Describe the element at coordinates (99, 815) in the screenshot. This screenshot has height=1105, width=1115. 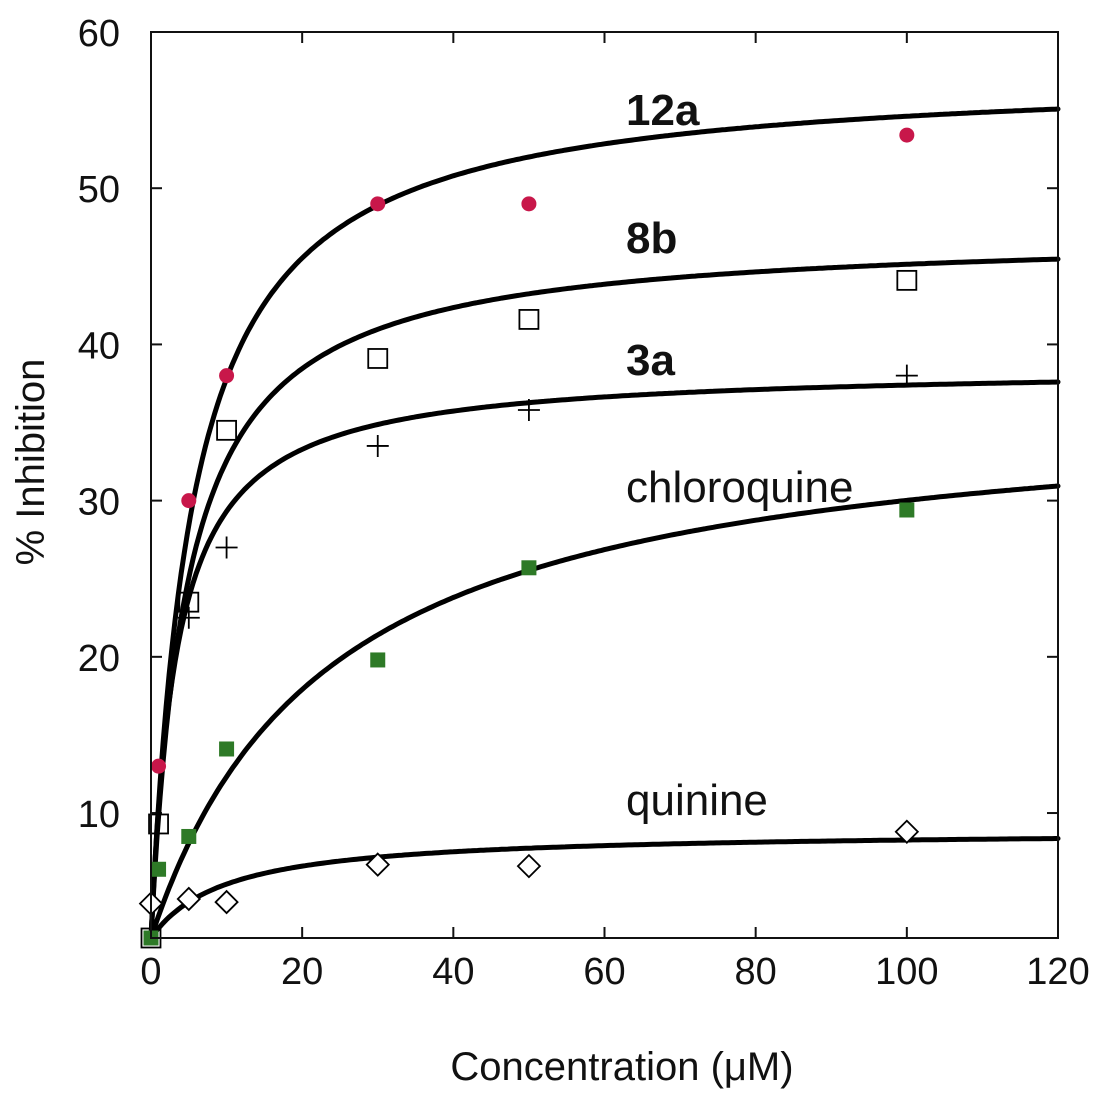
I see `y-tick-label: 10` at that location.